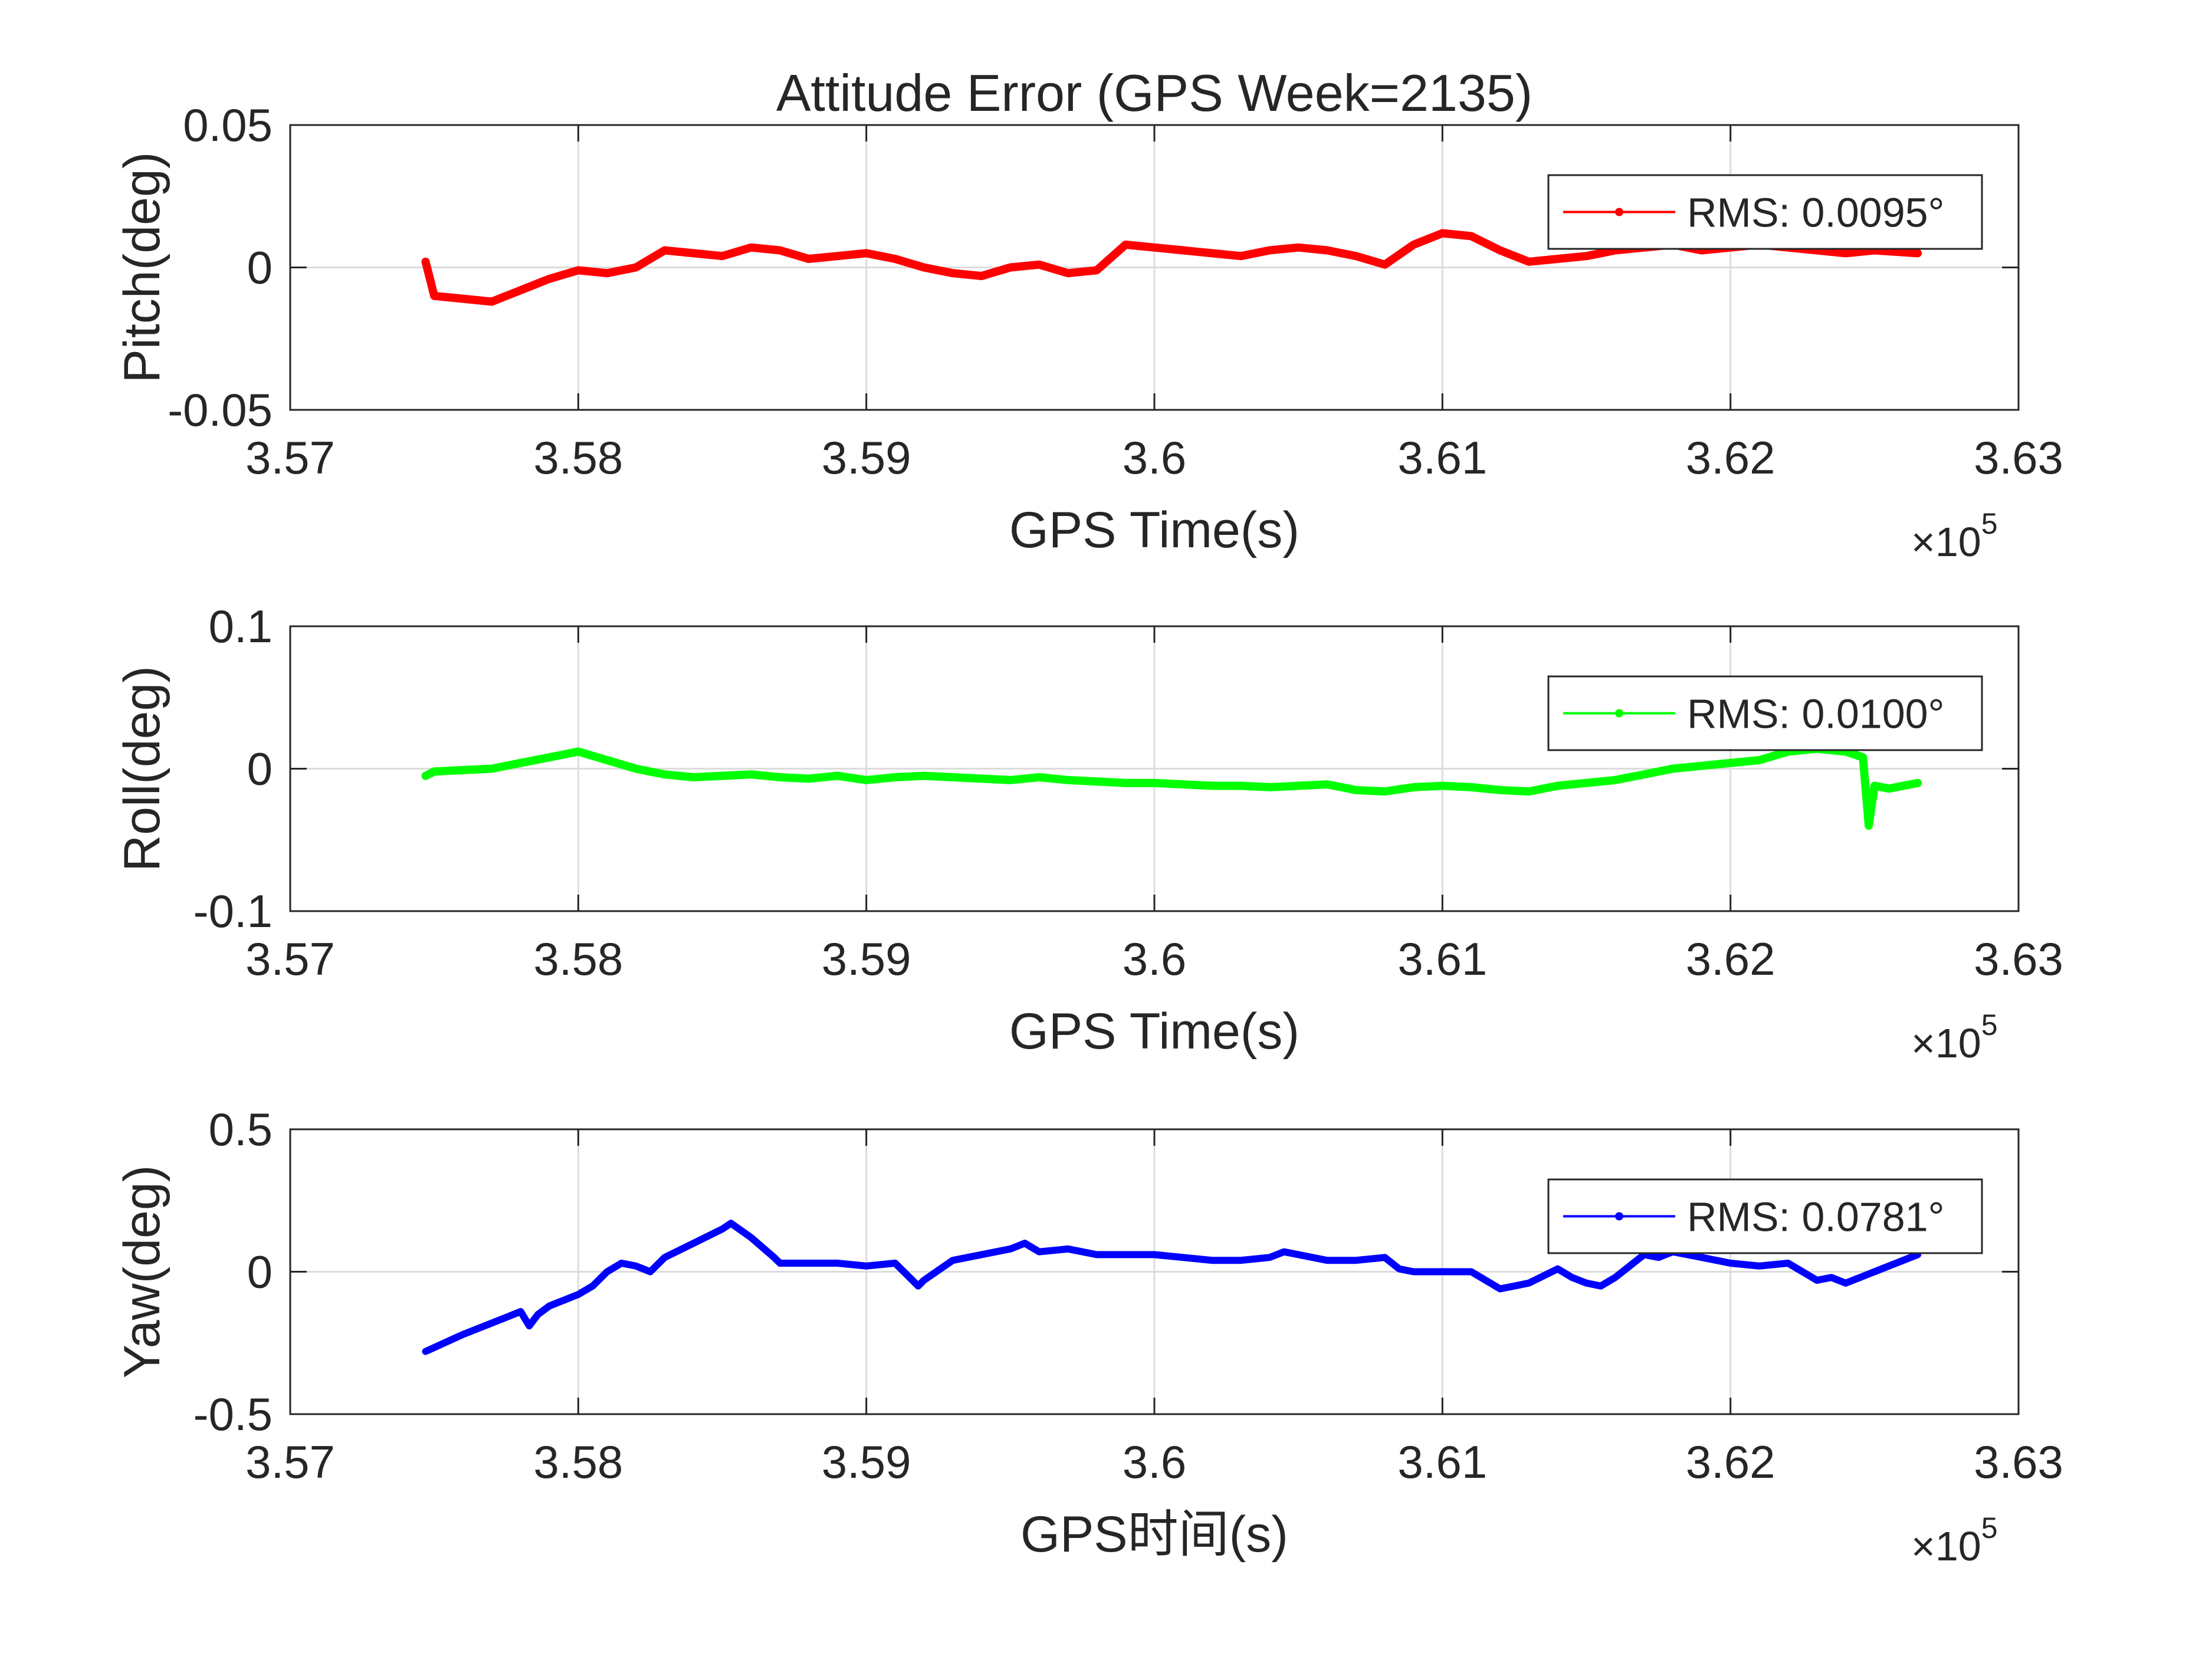 The height and width of the screenshot is (1663, 2212). I want to click on y-axis-title: Roll(deg), so click(142, 769).